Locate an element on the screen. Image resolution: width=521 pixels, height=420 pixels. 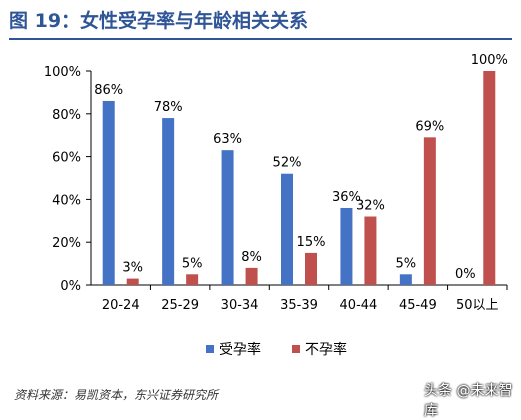
legend-label-infertility: 不孕率 is located at coordinates (326, 349).